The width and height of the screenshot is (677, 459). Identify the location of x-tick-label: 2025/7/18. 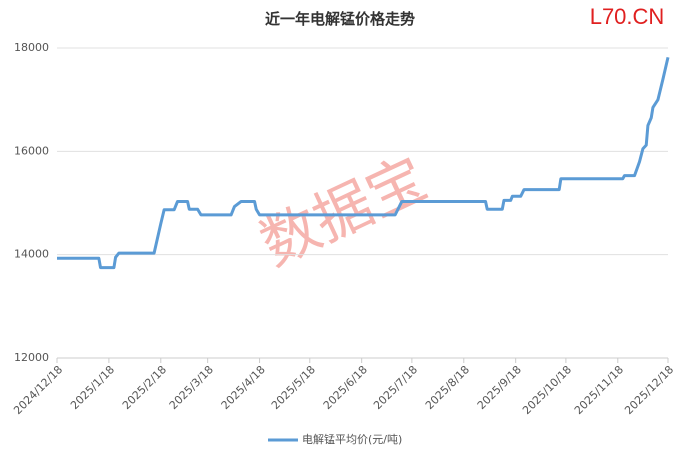
(395, 387).